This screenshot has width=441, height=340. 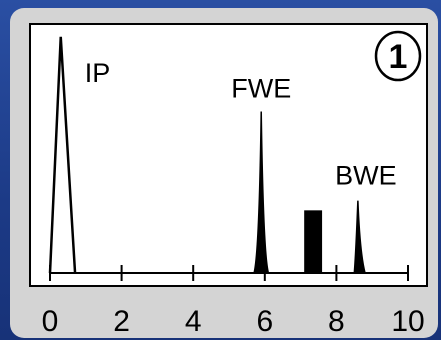 I want to click on badge-circle, so click(x=398, y=56).